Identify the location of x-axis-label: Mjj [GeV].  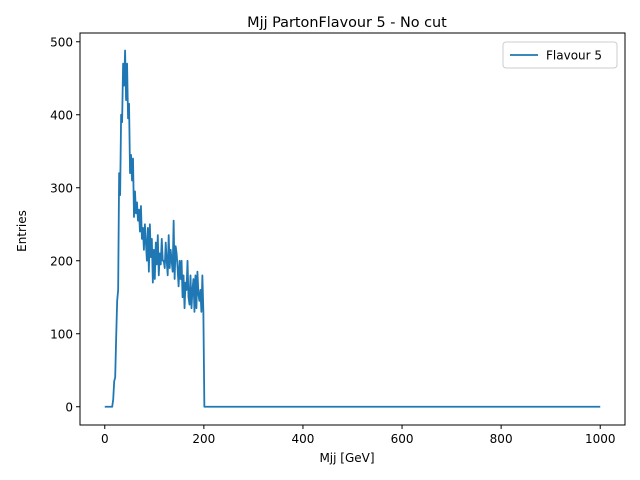
(346, 458).